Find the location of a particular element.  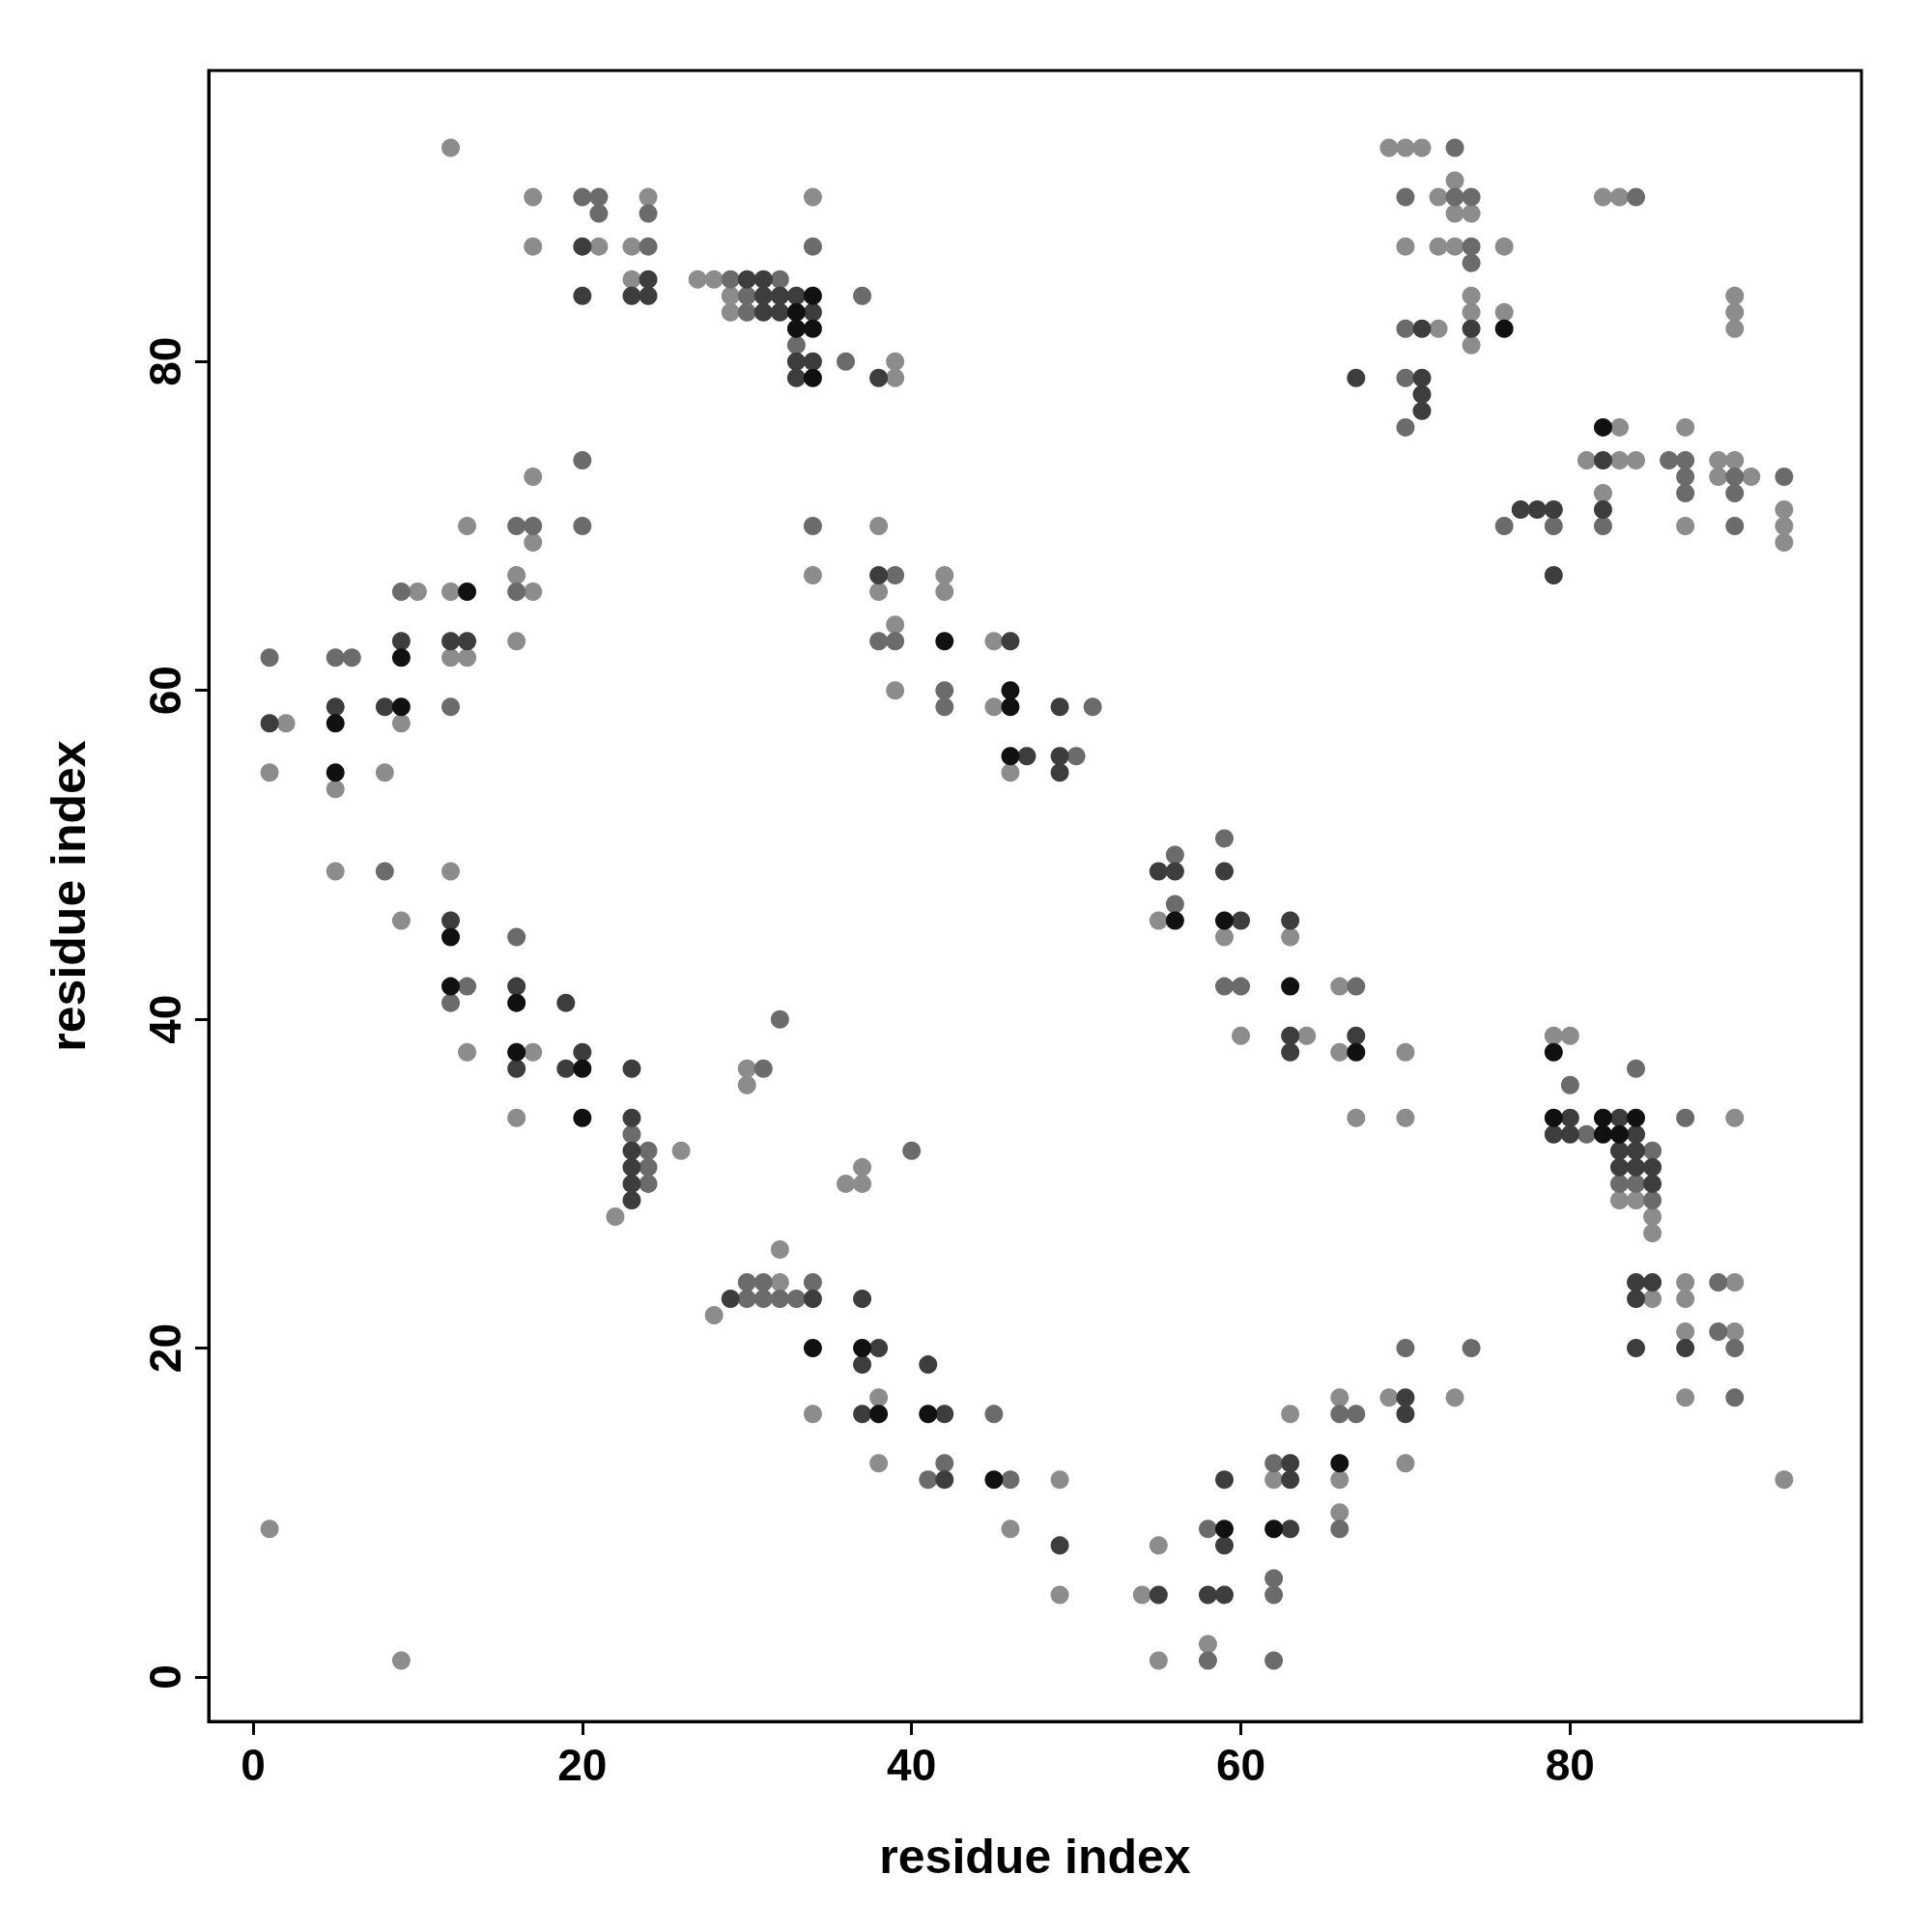

x-tick-label: 40 is located at coordinates (912, 1765).